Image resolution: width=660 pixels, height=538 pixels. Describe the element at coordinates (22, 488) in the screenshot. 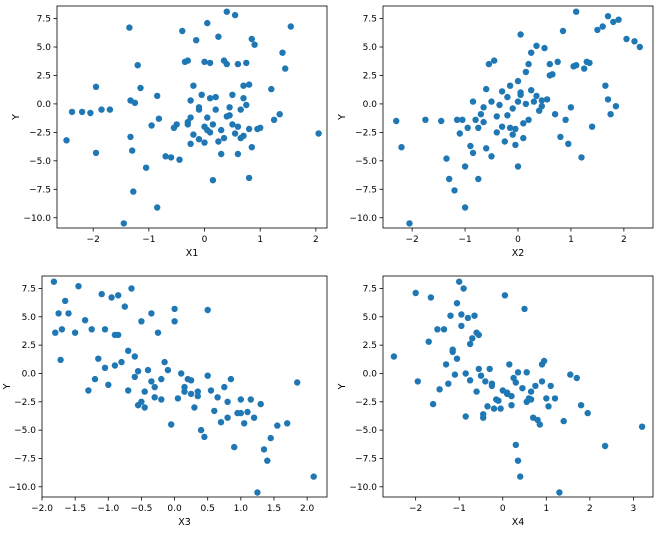

I see `y-tick-label: −10.0` at that location.